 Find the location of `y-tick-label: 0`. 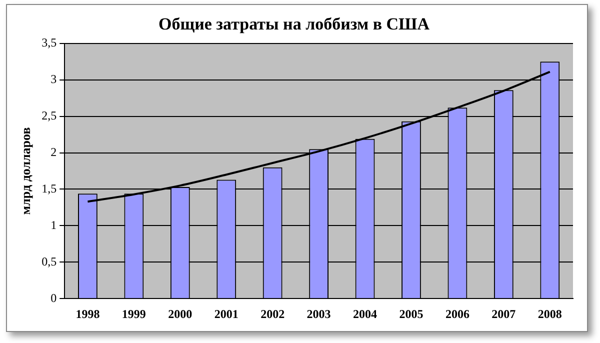

y-tick-label: 0 is located at coordinates (53, 297).